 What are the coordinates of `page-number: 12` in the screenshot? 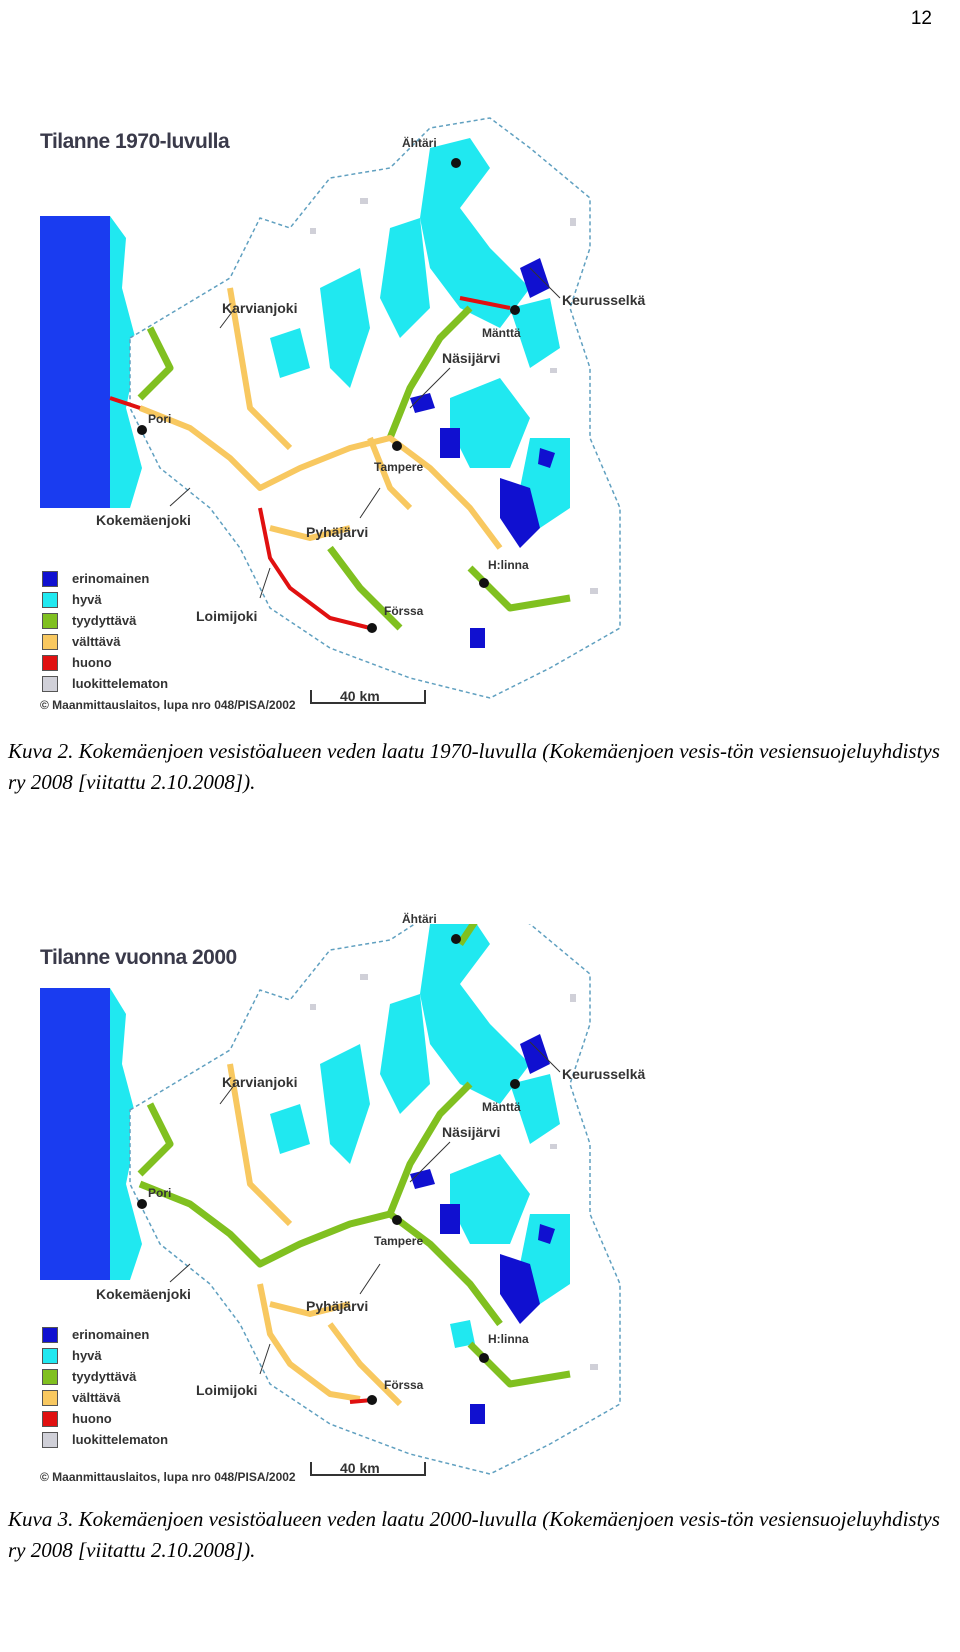 It's located at (921, 18).